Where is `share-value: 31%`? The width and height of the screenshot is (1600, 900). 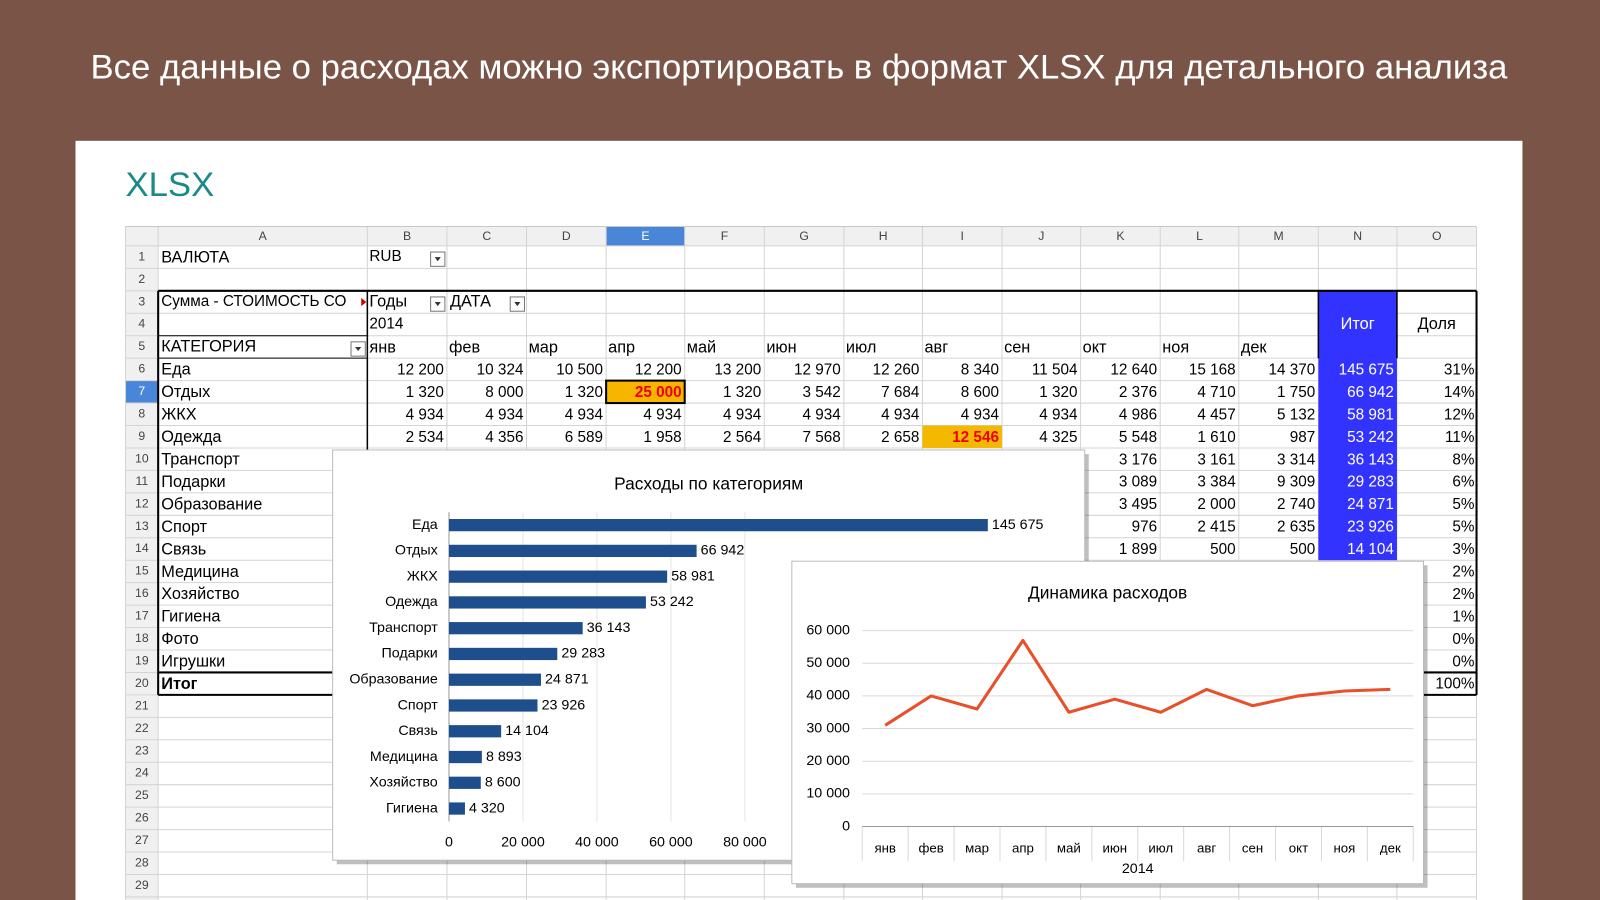 share-value: 31% is located at coordinates (1459, 369).